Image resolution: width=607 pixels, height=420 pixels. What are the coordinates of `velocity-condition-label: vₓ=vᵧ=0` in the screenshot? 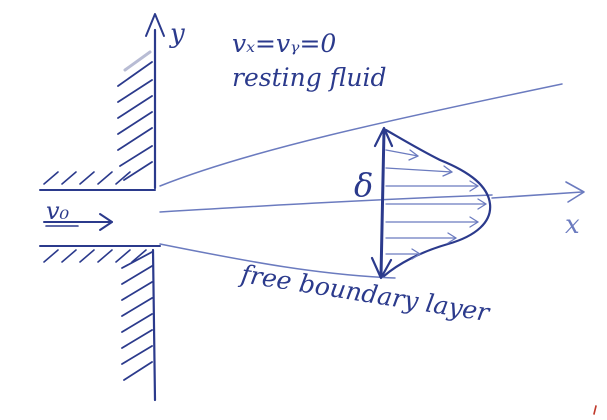 It's located at (284, 43).